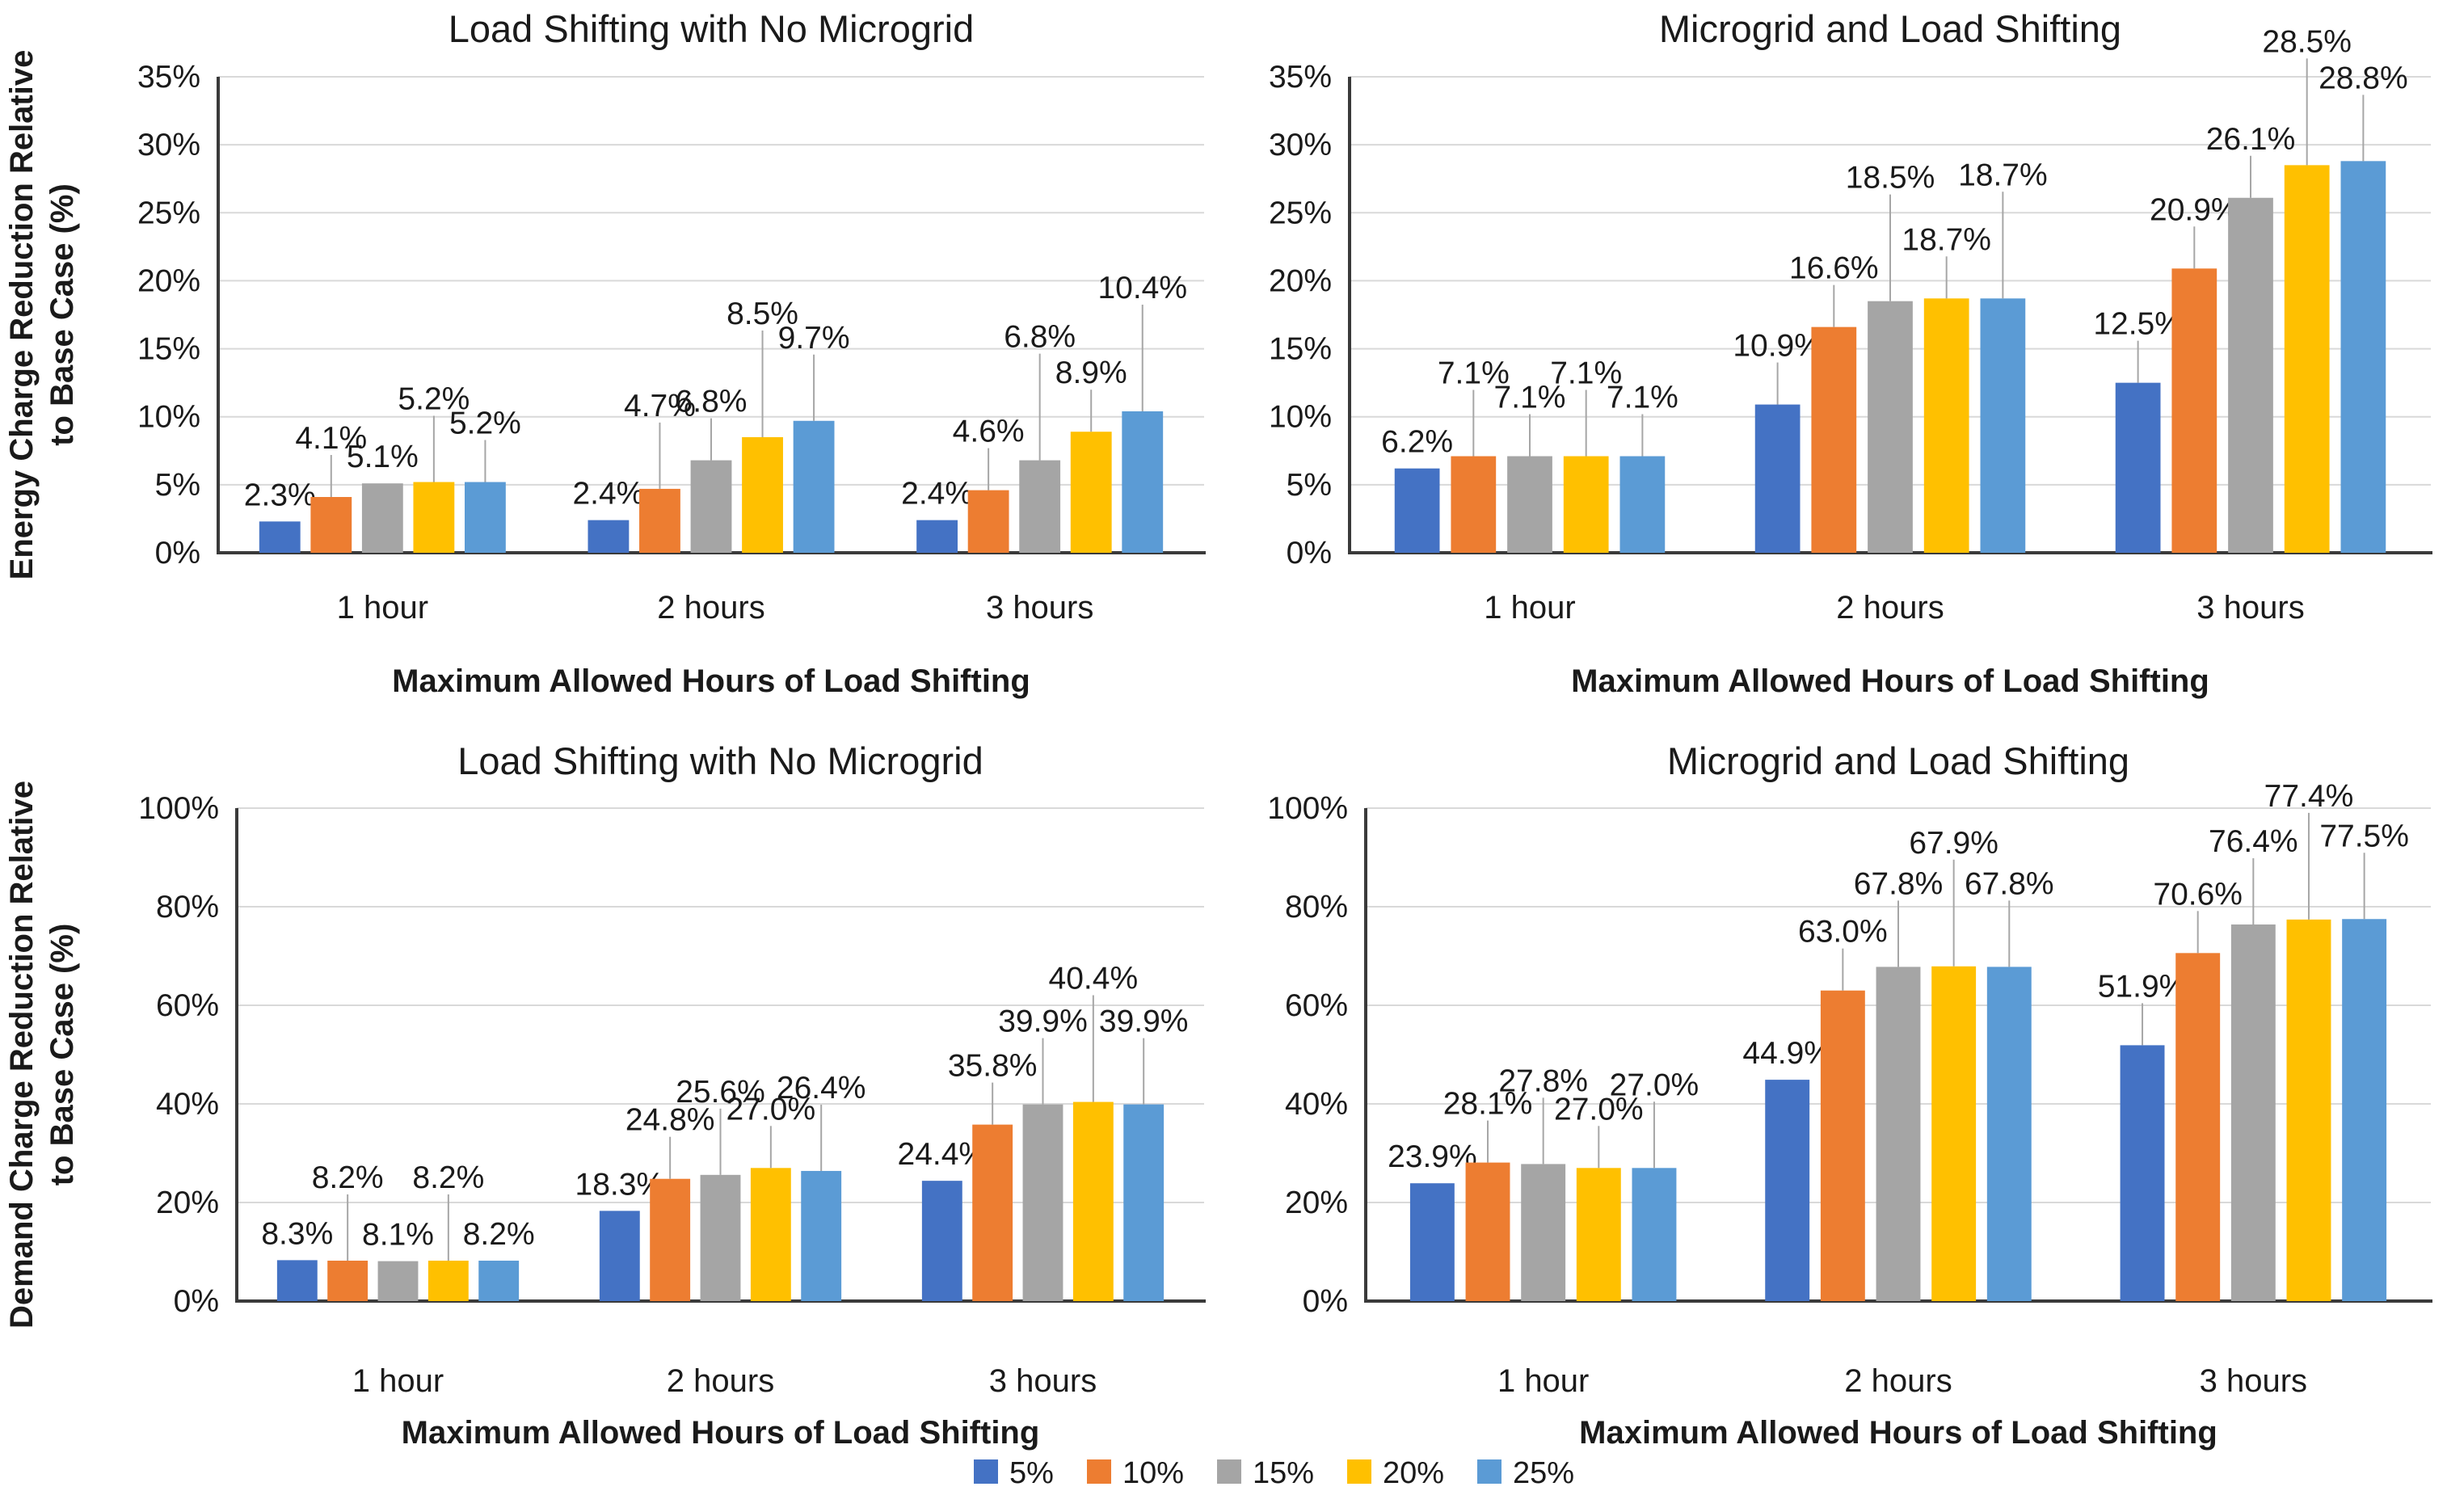 This screenshot has height=1512, width=2447. I want to click on data-label: 8.5%, so click(762, 314).